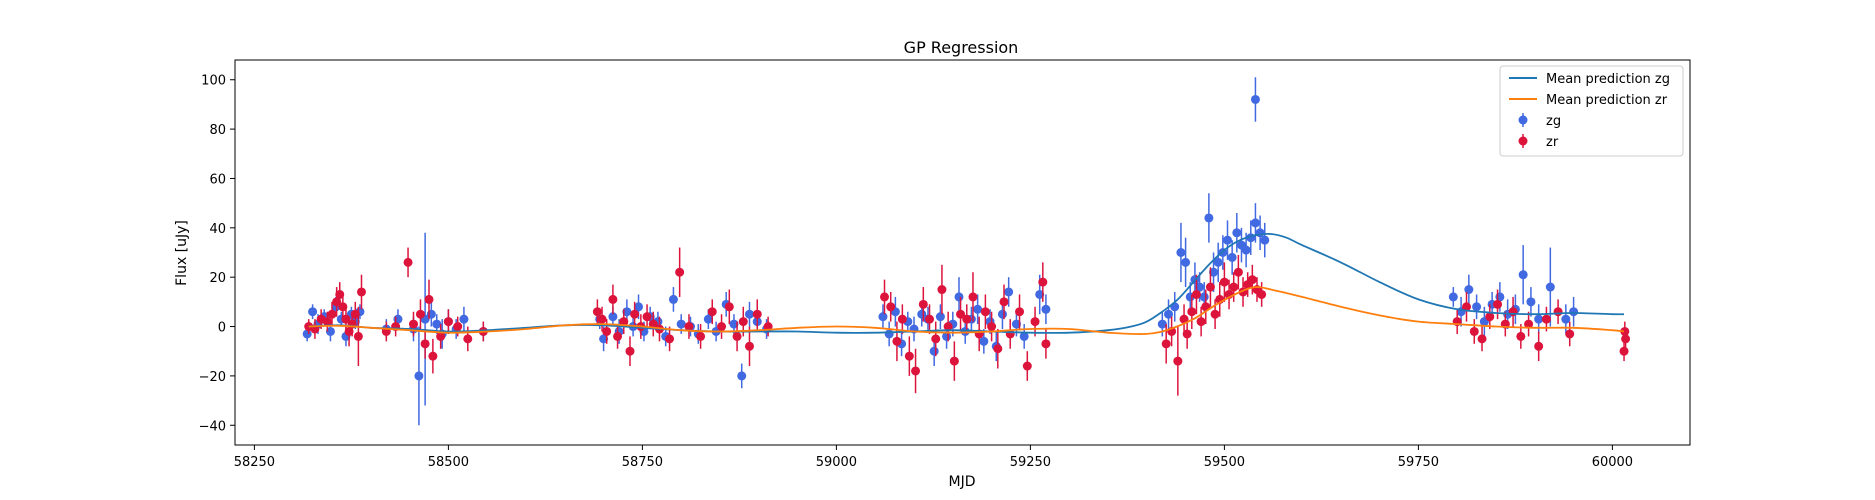 This screenshot has height=500, width=1875. What do you see at coordinates (1607, 100) in the screenshot?
I see `legend-label-zr-line: Mean prediction zr` at bounding box center [1607, 100].